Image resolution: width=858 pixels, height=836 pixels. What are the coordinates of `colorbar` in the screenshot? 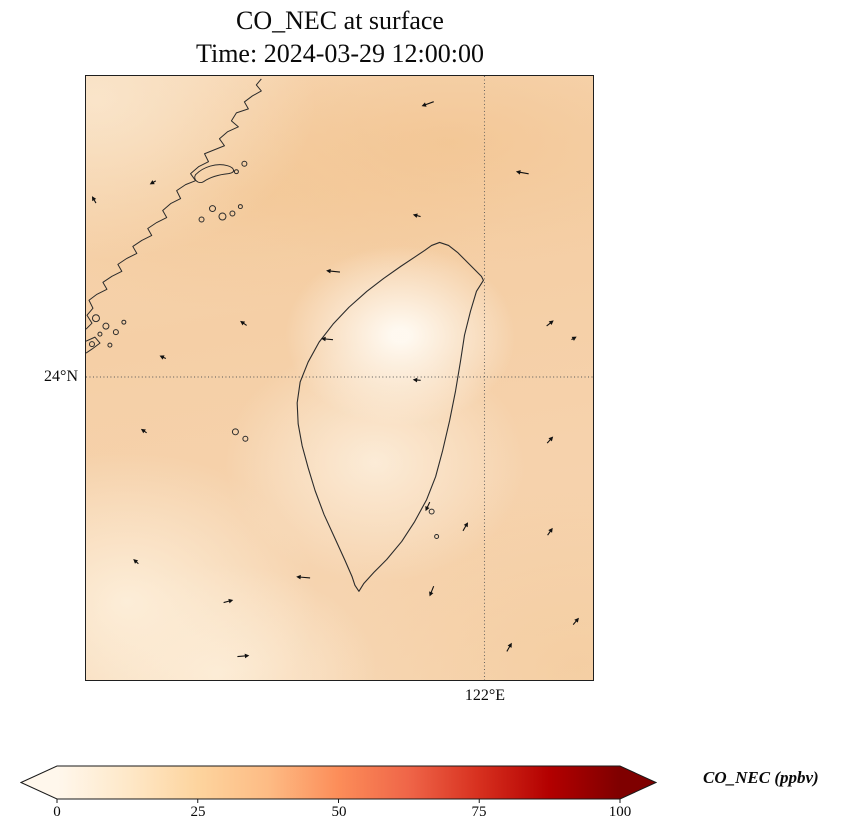 It's located at (338, 784).